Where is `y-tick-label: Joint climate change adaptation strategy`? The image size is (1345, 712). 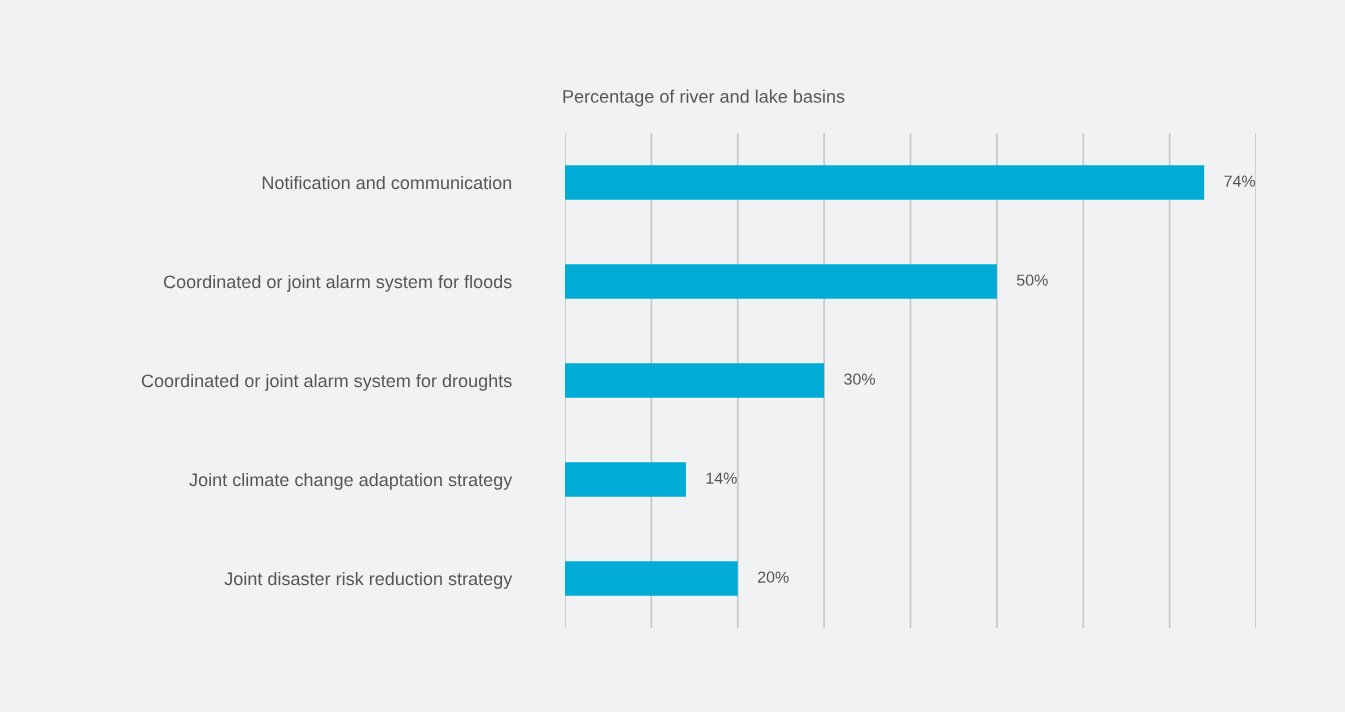 y-tick-label: Joint climate change adaptation strategy is located at coordinates (351, 481).